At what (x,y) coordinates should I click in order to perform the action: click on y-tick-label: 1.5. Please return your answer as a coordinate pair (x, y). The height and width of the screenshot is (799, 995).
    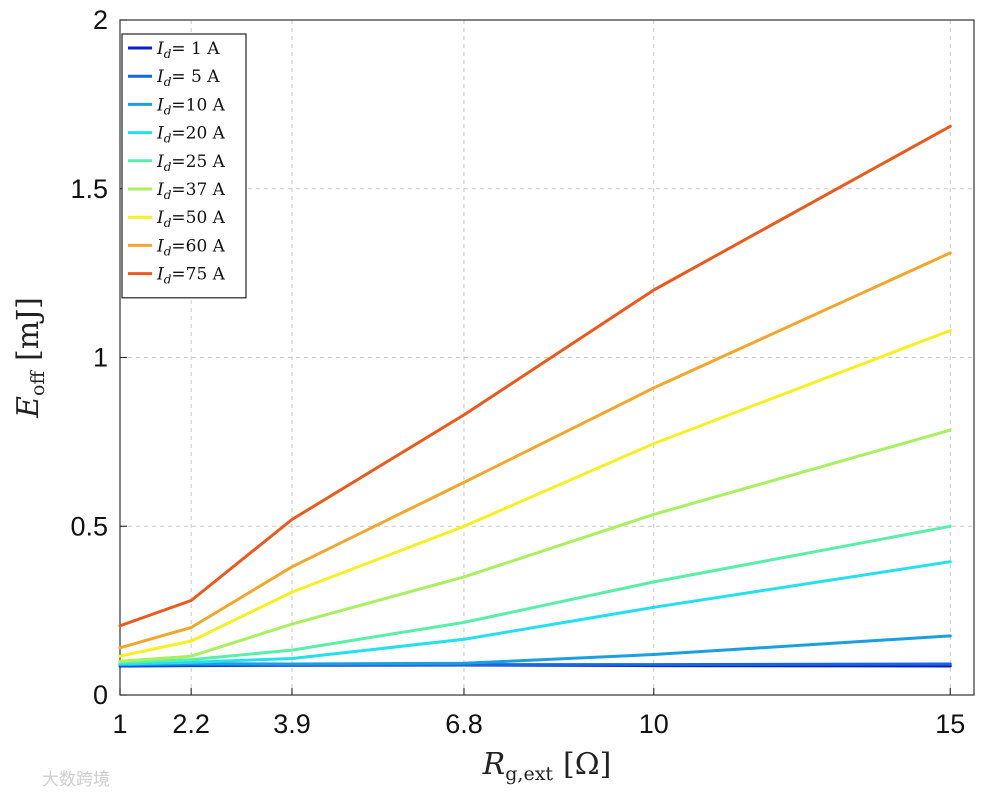
    Looking at the image, I should click on (89, 189).